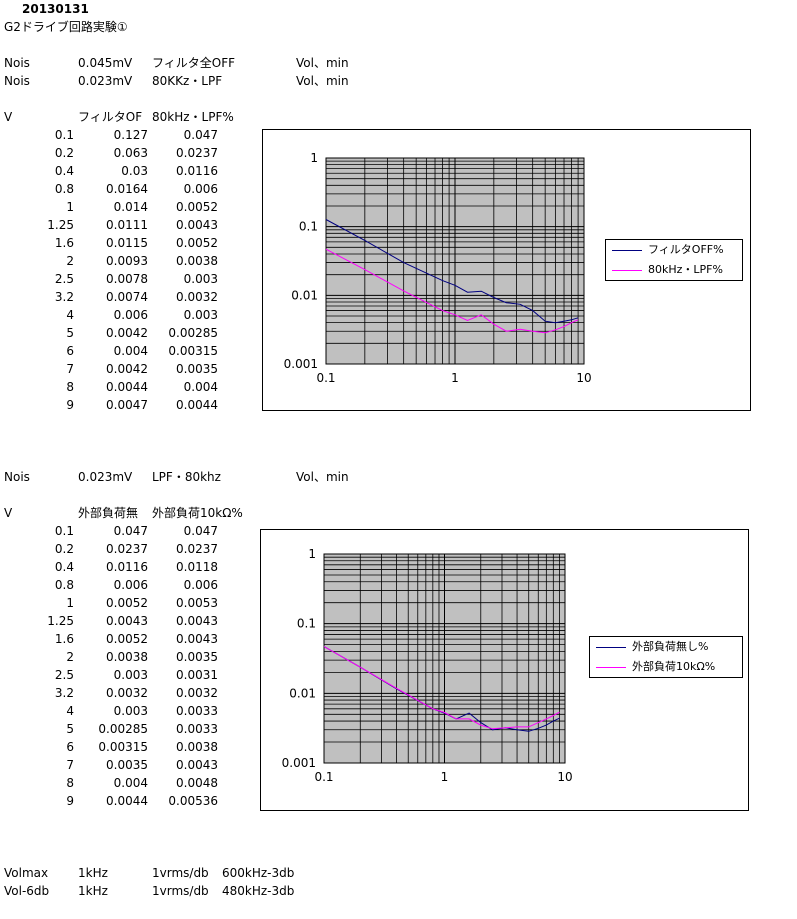 The height and width of the screenshot is (919, 797). What do you see at coordinates (130, 531) in the screenshot?
I see `table2-cell: 0.047` at bounding box center [130, 531].